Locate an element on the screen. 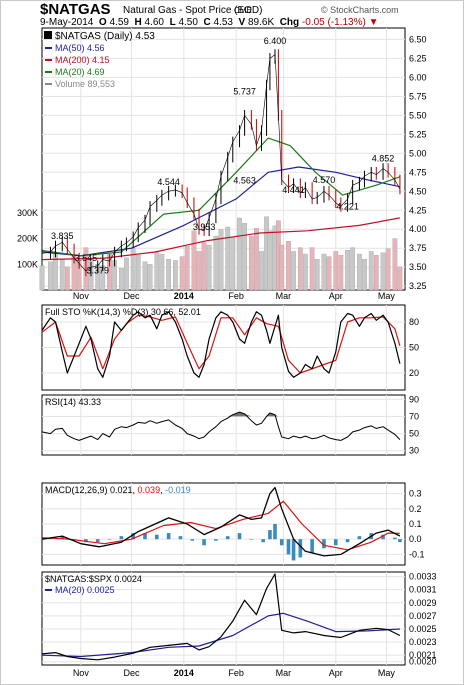 This screenshot has width=464, height=685. rsi-panel-tick-label: 50 is located at coordinates (414, 434).